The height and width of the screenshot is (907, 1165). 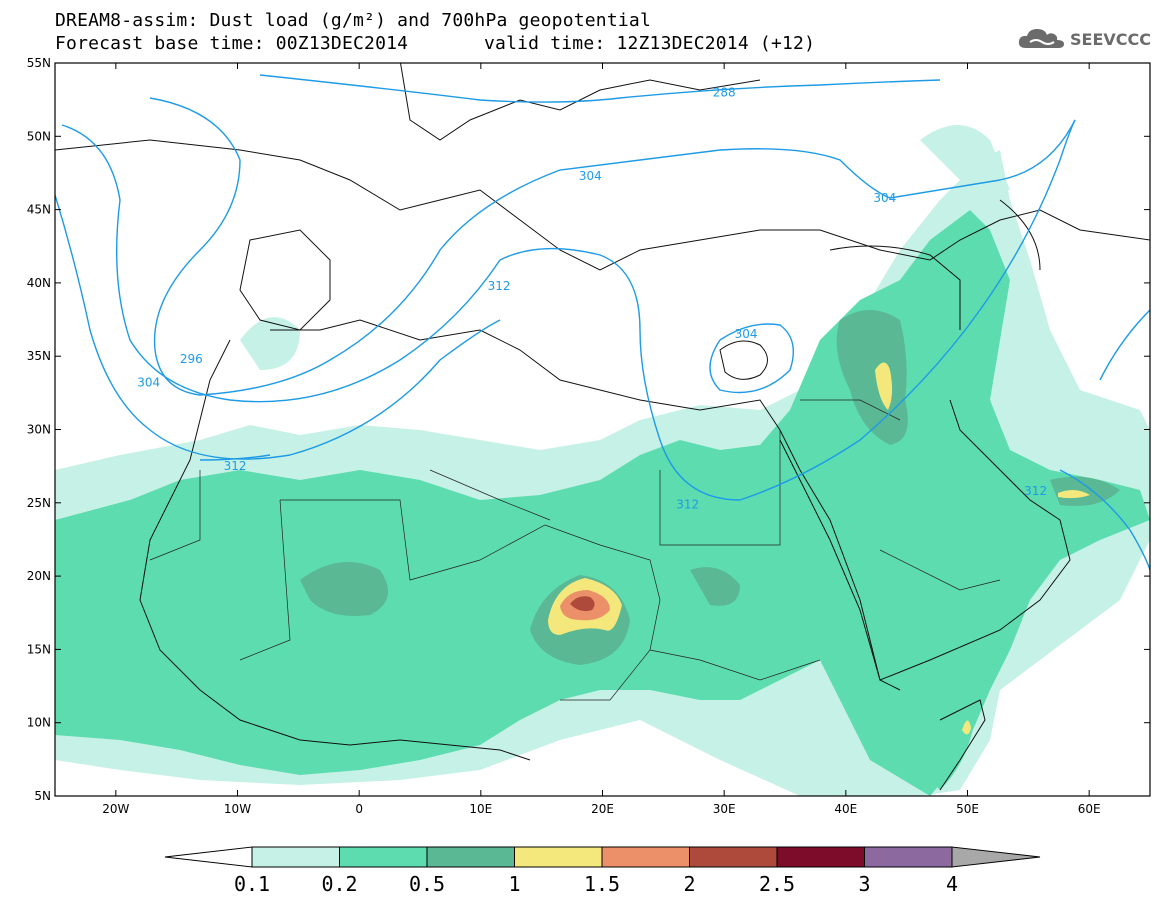 What do you see at coordinates (39, 649) in the screenshot?
I see `lat-label: 15N` at bounding box center [39, 649].